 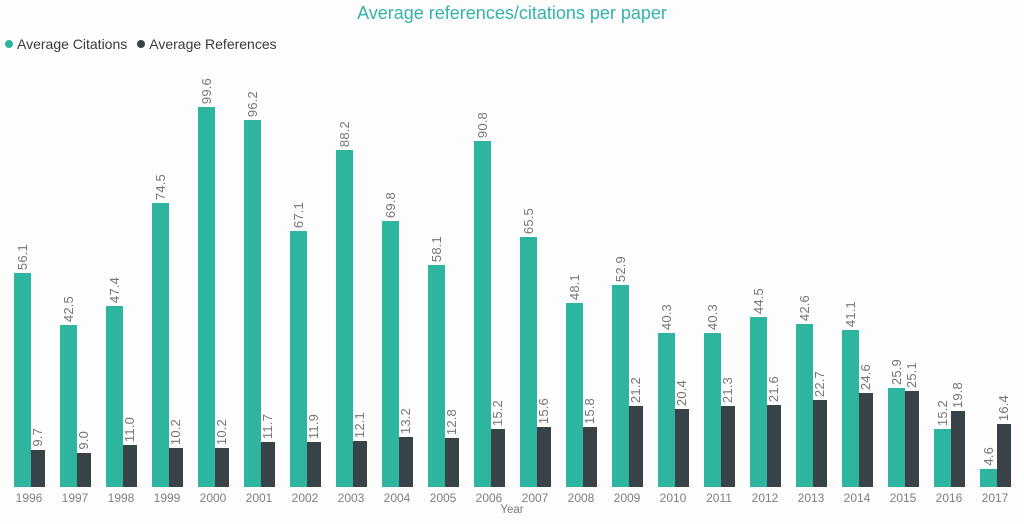 I want to click on bar-average-references-1997, so click(x=83, y=470).